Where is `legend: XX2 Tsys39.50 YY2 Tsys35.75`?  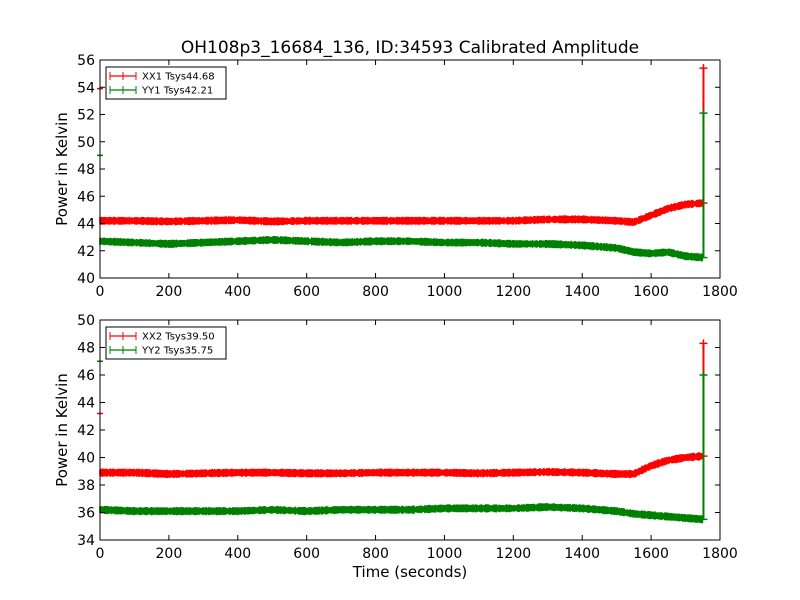 legend: XX2 Tsys39.50 YY2 Tsys35.75 is located at coordinates (166, 343).